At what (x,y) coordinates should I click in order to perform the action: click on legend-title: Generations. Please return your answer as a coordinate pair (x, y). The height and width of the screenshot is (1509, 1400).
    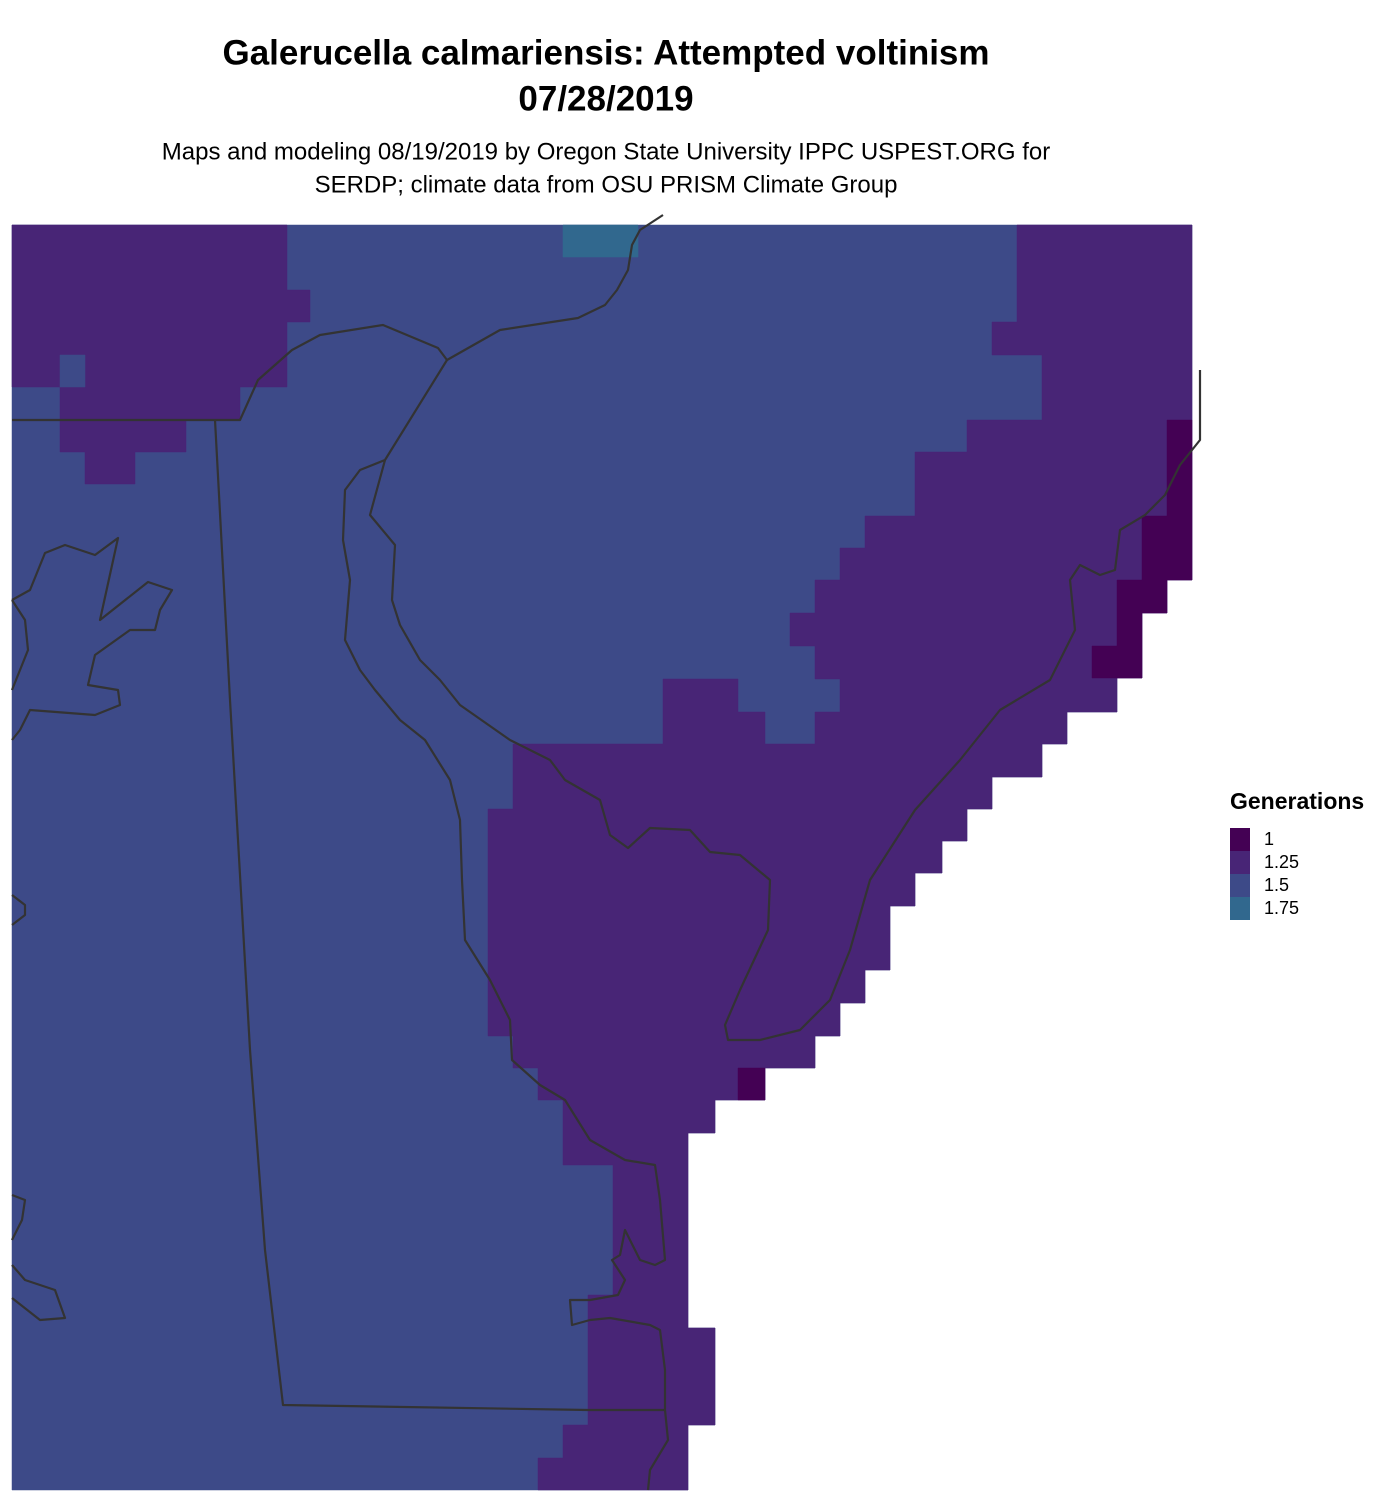
    Looking at the image, I should click on (1297, 801).